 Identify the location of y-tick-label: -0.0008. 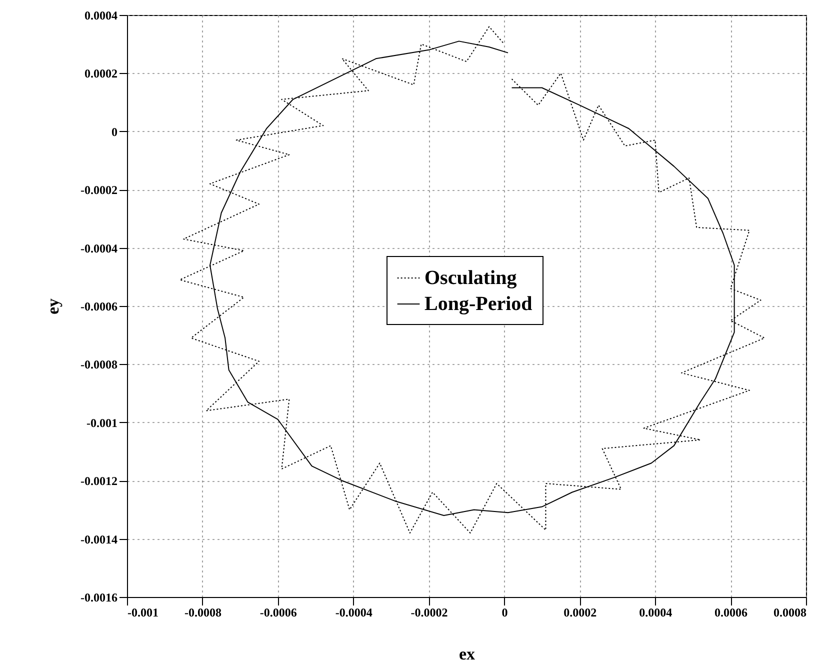
(99, 365).